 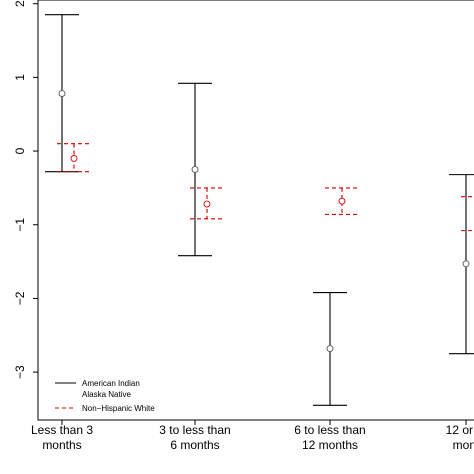 What do you see at coordinates (61, 445) in the screenshot?
I see `x-tick-label: months` at bounding box center [61, 445].